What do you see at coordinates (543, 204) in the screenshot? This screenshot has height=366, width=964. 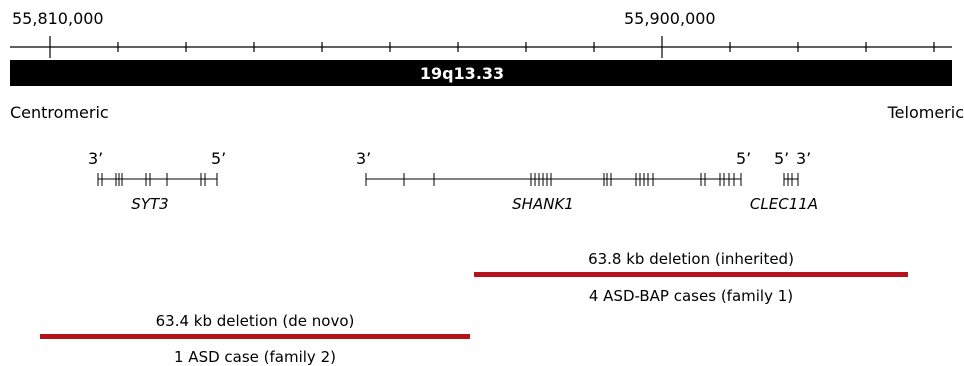 I see `shank1-gene-name: SHANK1` at bounding box center [543, 204].